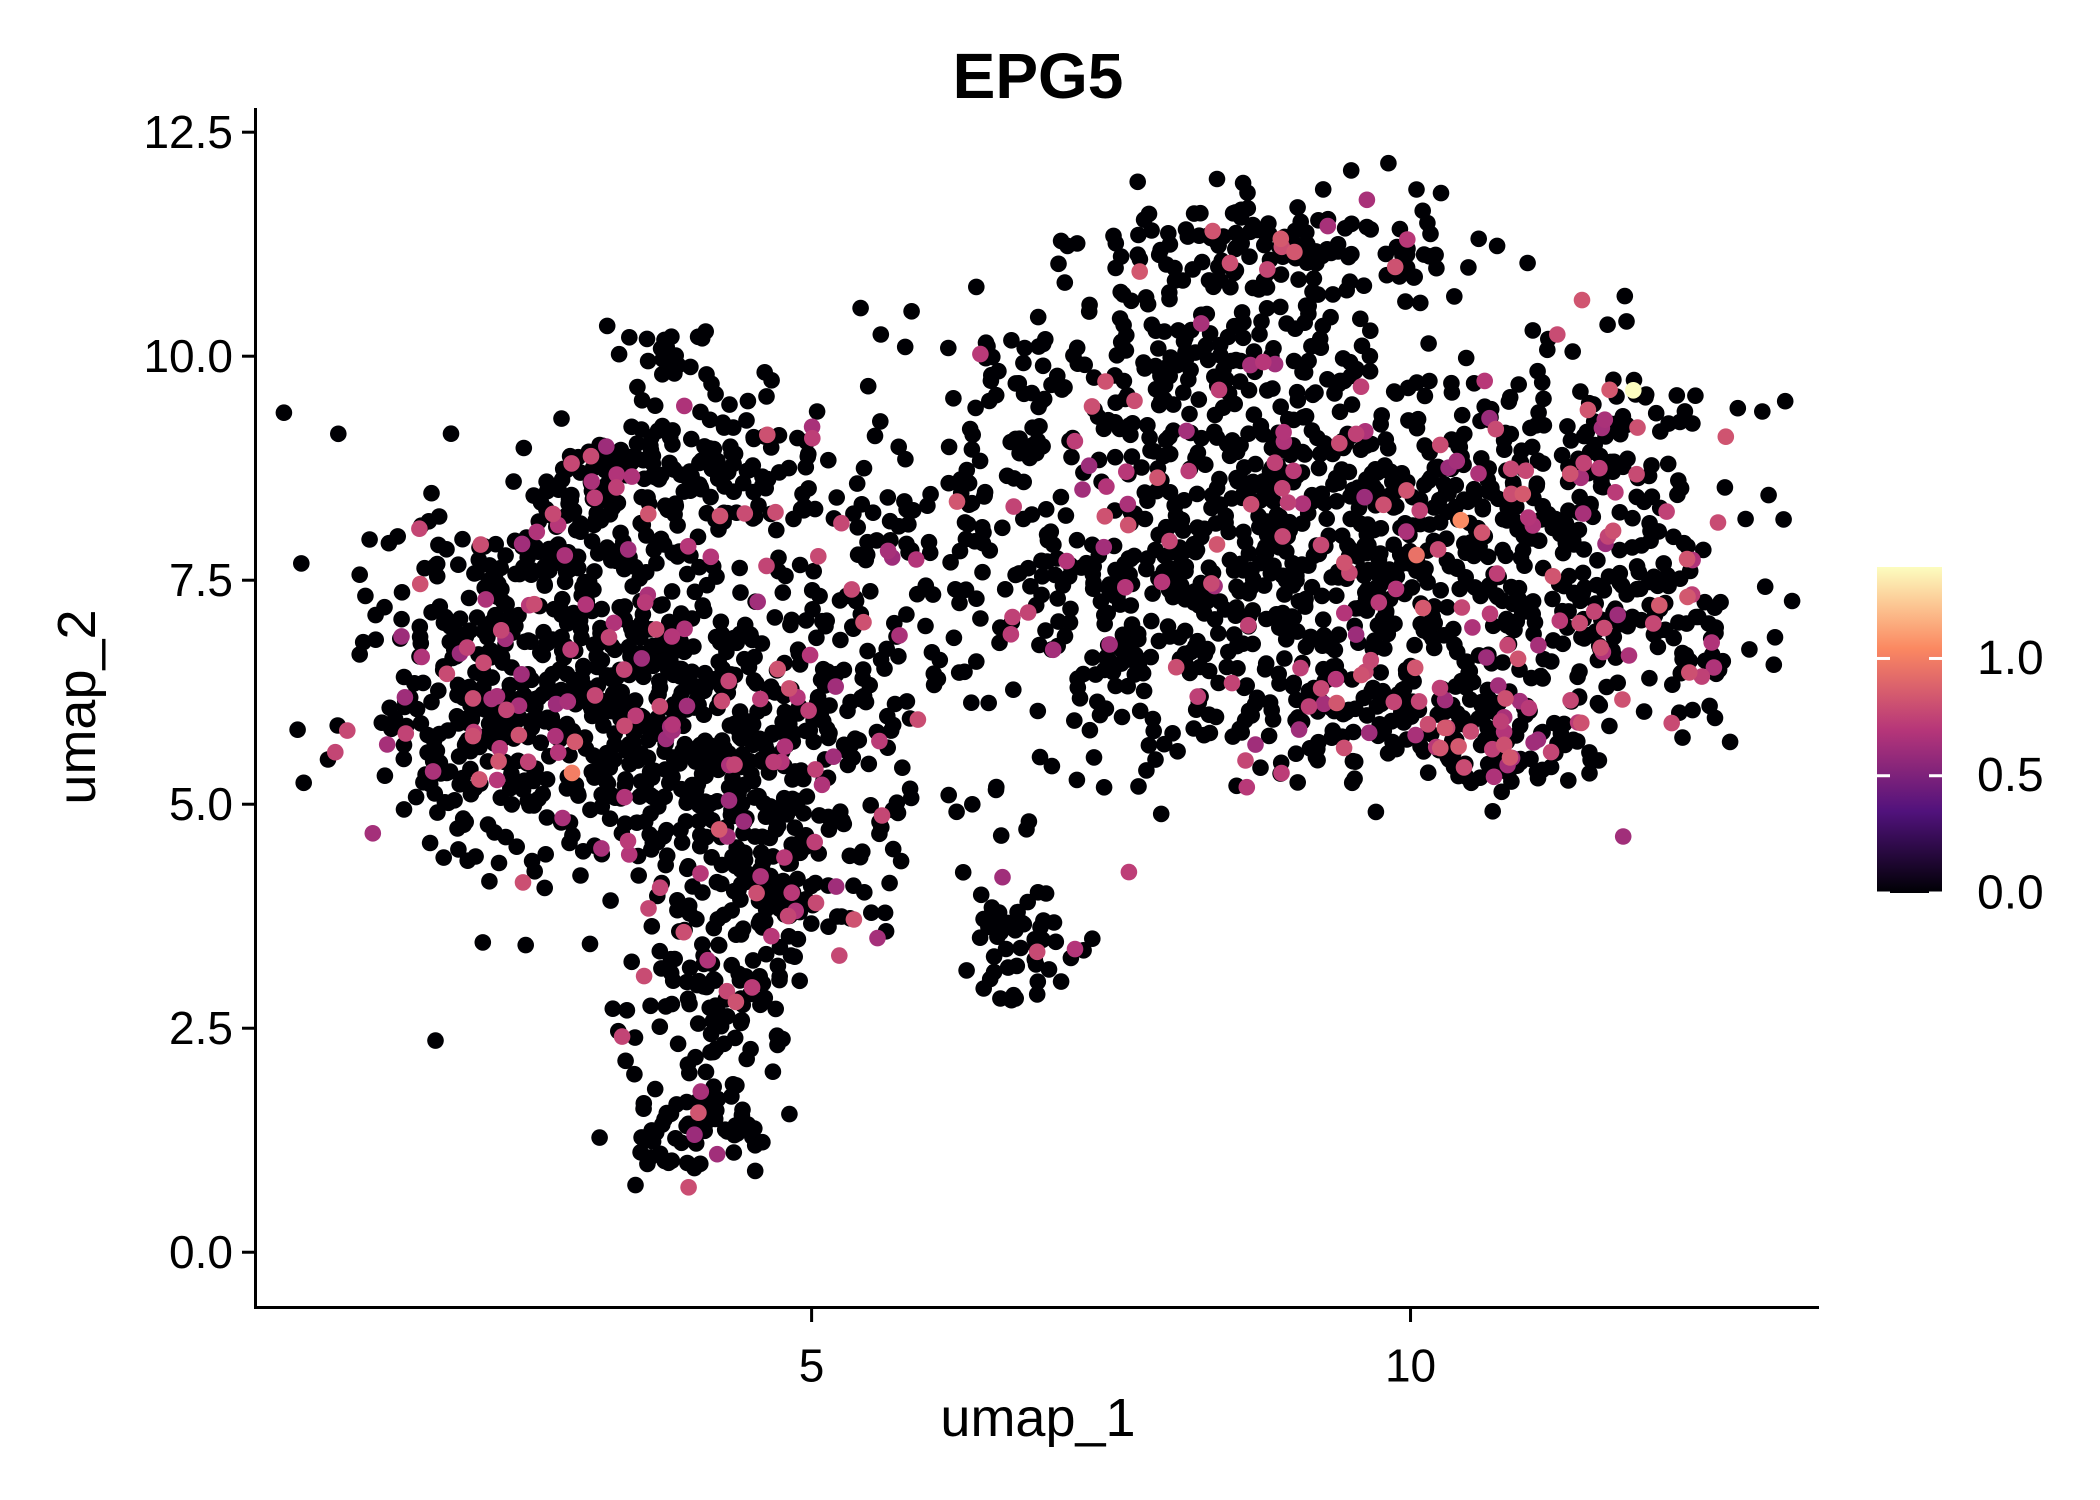 Image resolution: width=2100 pixels, height=1500 pixels. What do you see at coordinates (201, 1252) in the screenshot?
I see `y-tick-label: 0.0` at bounding box center [201, 1252].